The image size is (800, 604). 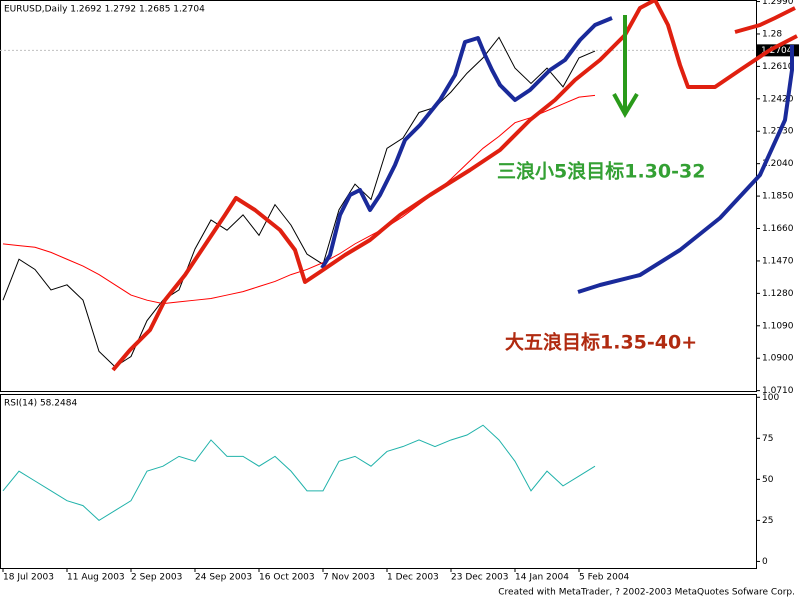 I want to click on y-tick-label: 1.1660, so click(x=778, y=229).